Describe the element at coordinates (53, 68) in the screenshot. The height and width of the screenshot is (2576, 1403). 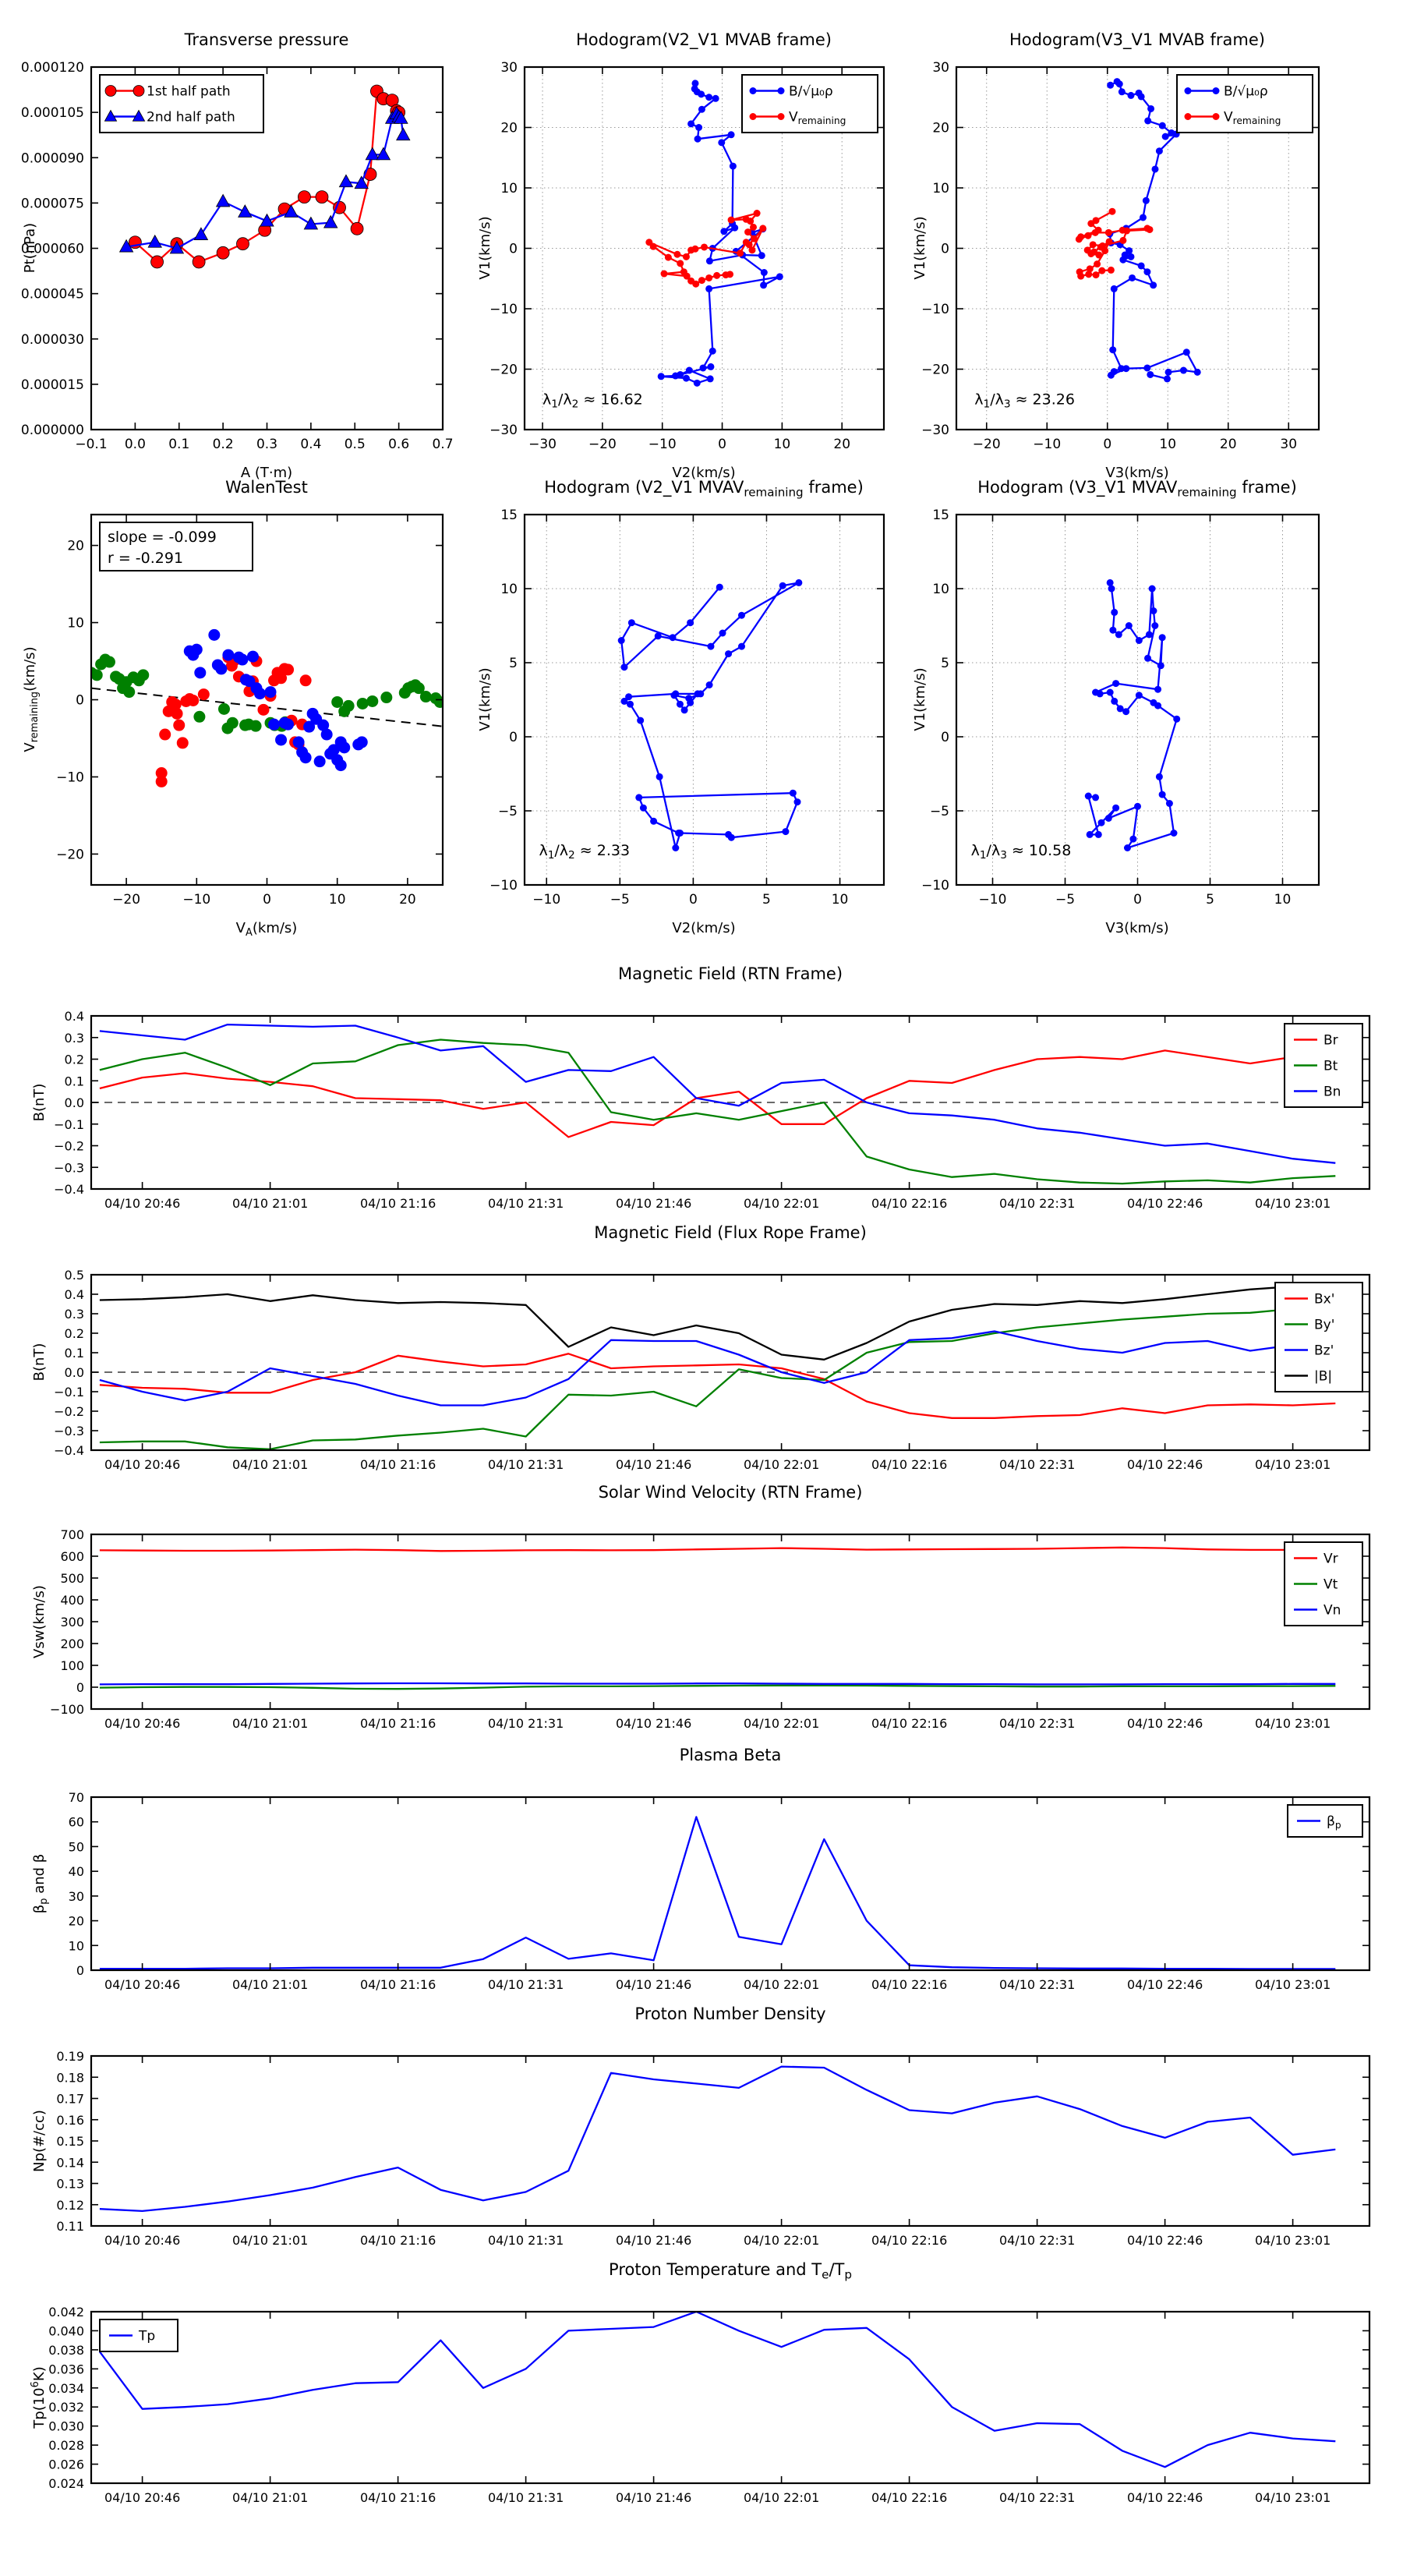
I see `y-tick-label: 0.000120` at that location.